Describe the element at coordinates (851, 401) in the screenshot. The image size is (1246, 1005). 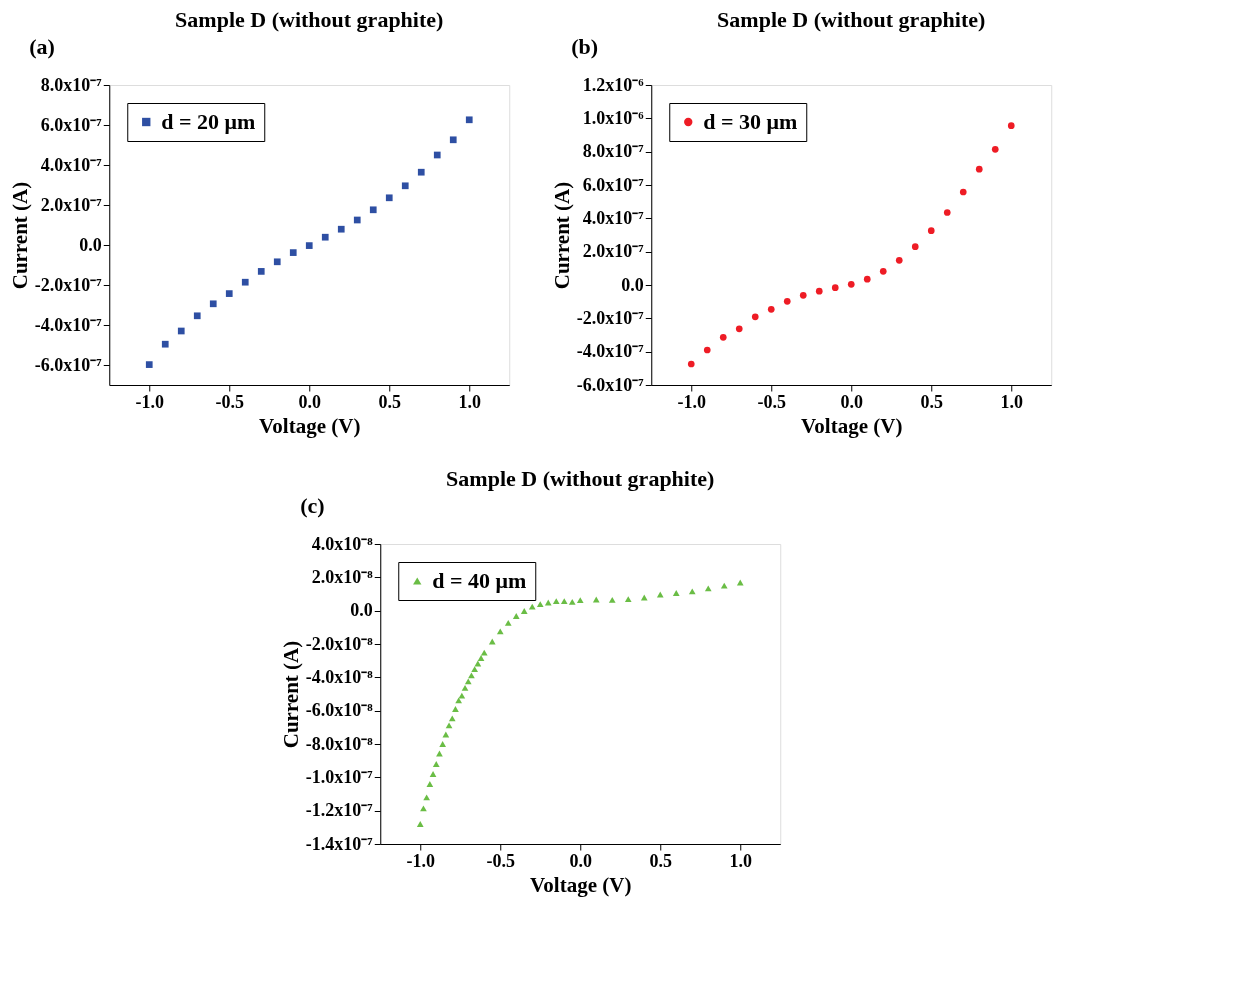
I see `x-tick-label: 0.0` at that location.